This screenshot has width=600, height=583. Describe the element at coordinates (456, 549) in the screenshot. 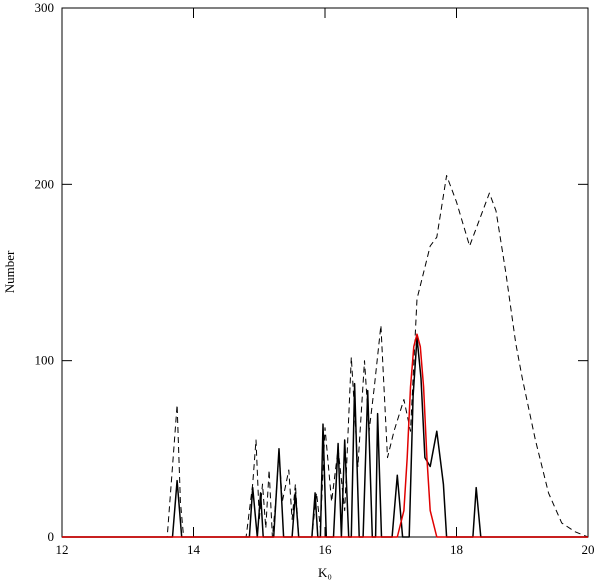

I see `x-tick-label: 18` at that location.